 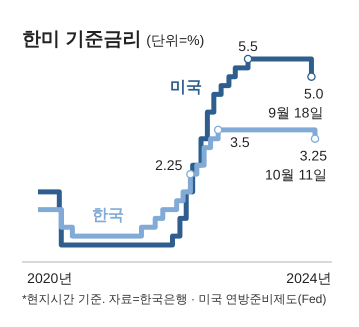 What do you see at coordinates (82, 39) in the screenshot?
I see `chart-title: 한미 기준금리` at bounding box center [82, 39].